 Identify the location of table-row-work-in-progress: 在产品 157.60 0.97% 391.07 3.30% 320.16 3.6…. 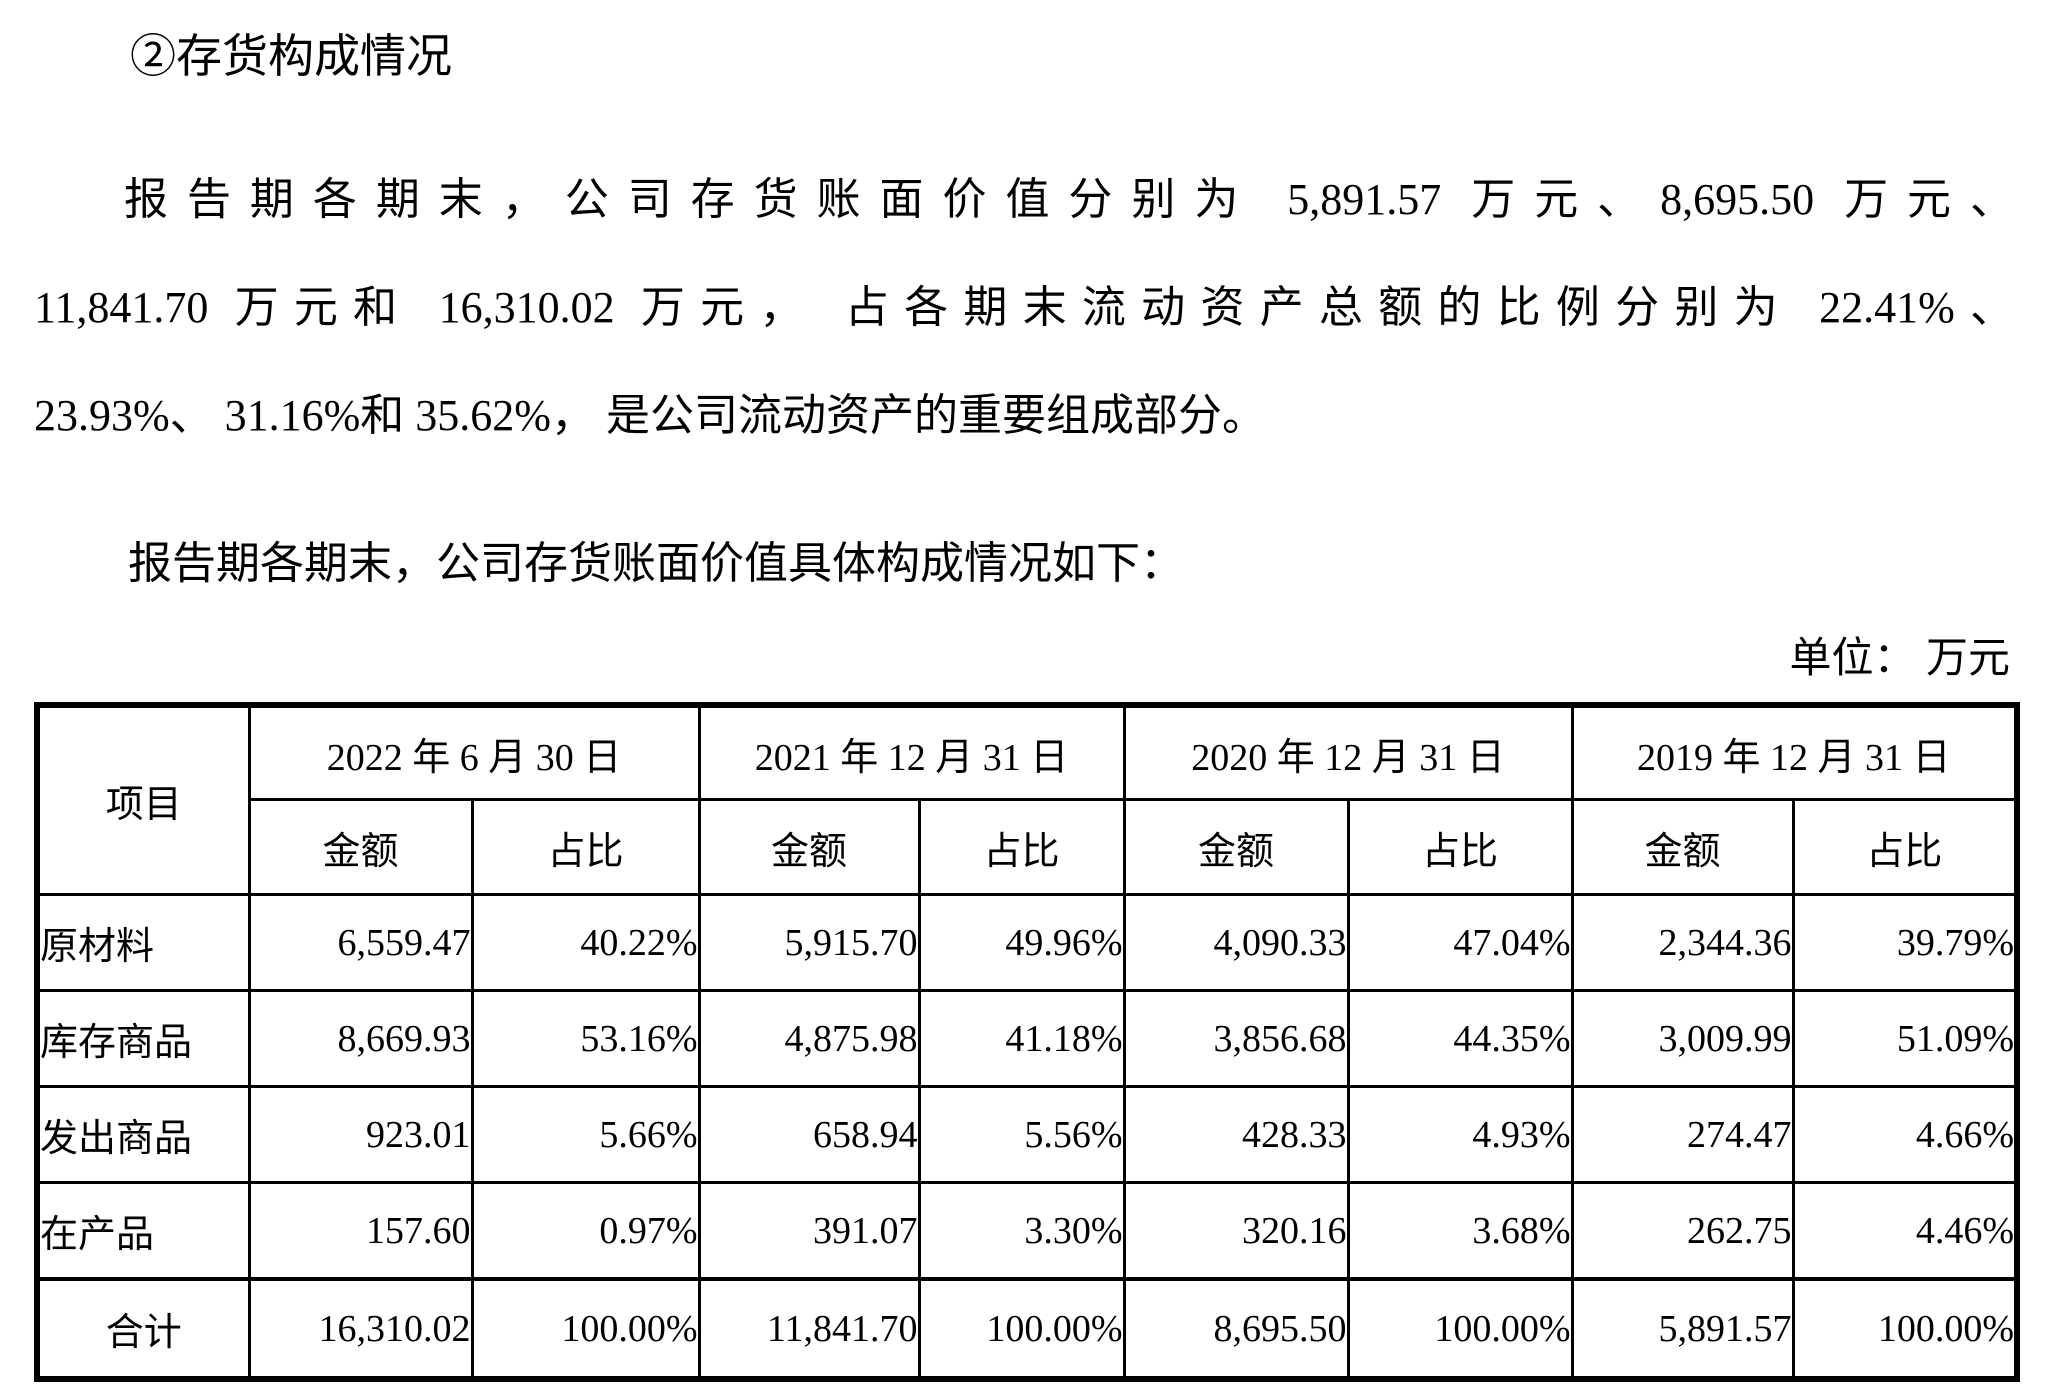
(1027, 1231).